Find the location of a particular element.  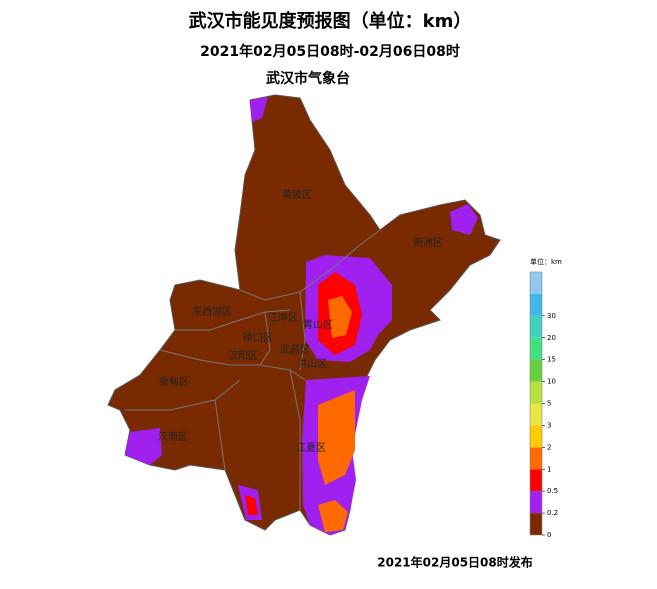

legend: 单位：km 0 0.2 0.5 1 2 3 5 10 15 20 30 is located at coordinates (545, 398).